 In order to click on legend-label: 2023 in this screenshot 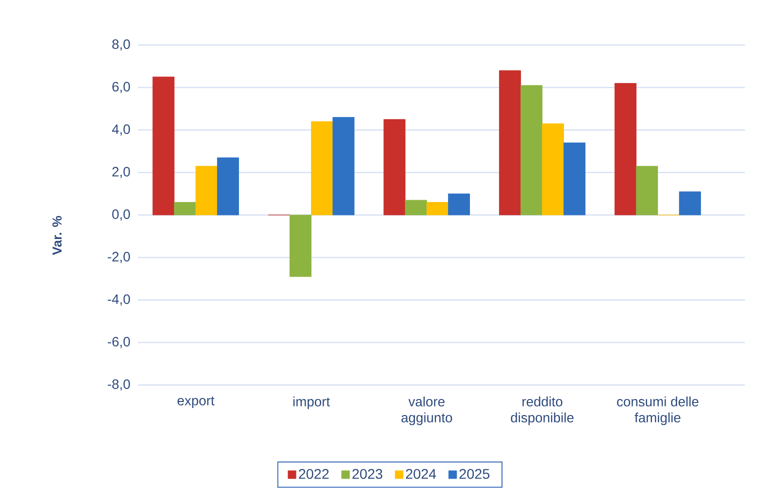, I will do `click(367, 473)`.